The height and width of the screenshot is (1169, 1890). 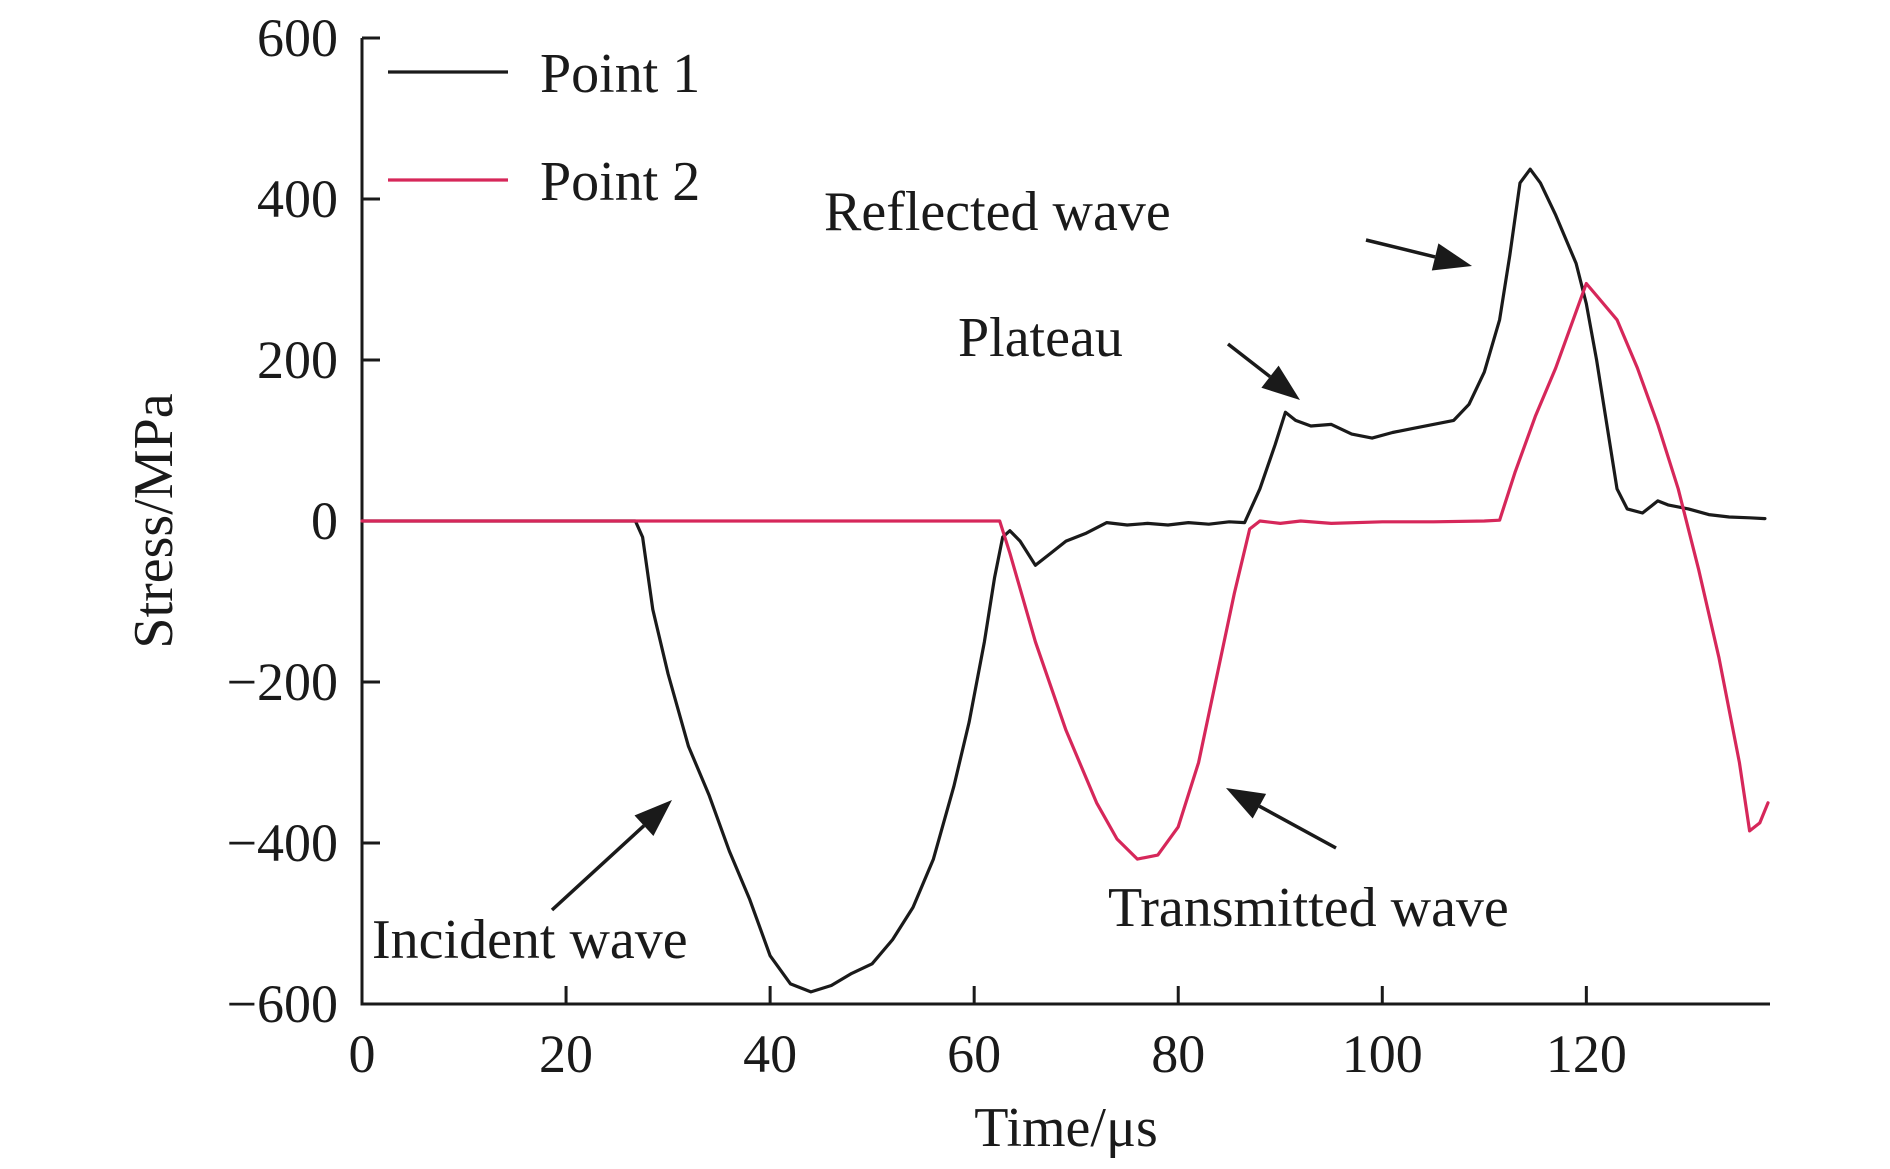 What do you see at coordinates (1178, 1054) in the screenshot?
I see `x-tick-label: 80` at bounding box center [1178, 1054].